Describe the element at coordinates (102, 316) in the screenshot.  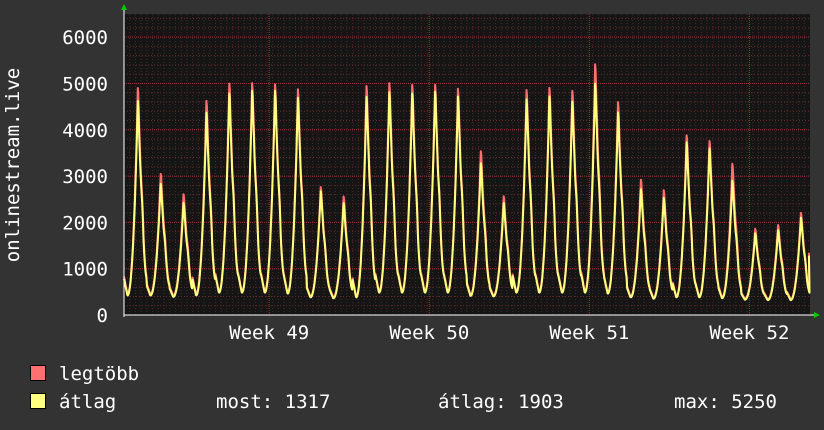
I see `y-tick-label: 0` at that location.